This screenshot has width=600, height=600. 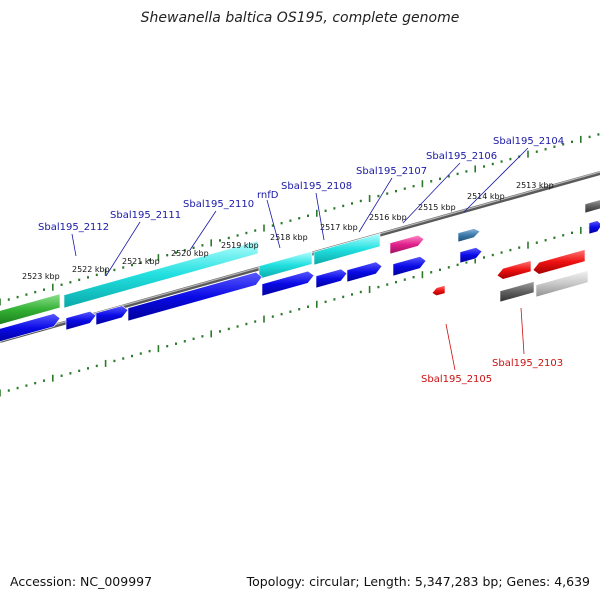 I want to click on accession-text: Accession: NC_009997, so click(x=81, y=581).